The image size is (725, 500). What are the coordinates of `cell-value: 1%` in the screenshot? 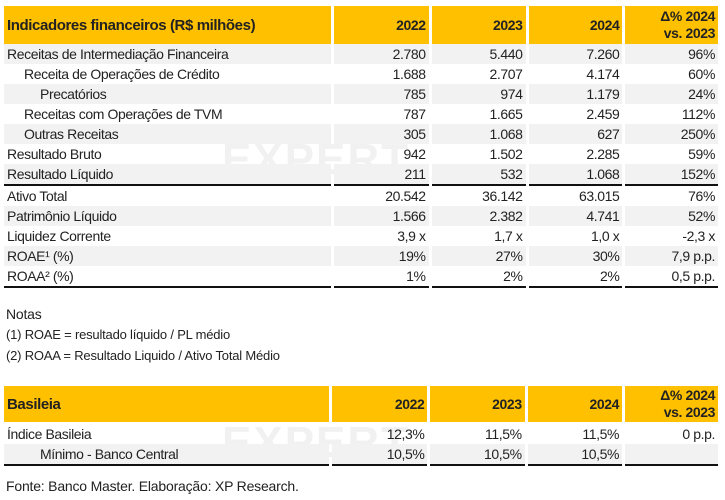 It's located at (381, 277).